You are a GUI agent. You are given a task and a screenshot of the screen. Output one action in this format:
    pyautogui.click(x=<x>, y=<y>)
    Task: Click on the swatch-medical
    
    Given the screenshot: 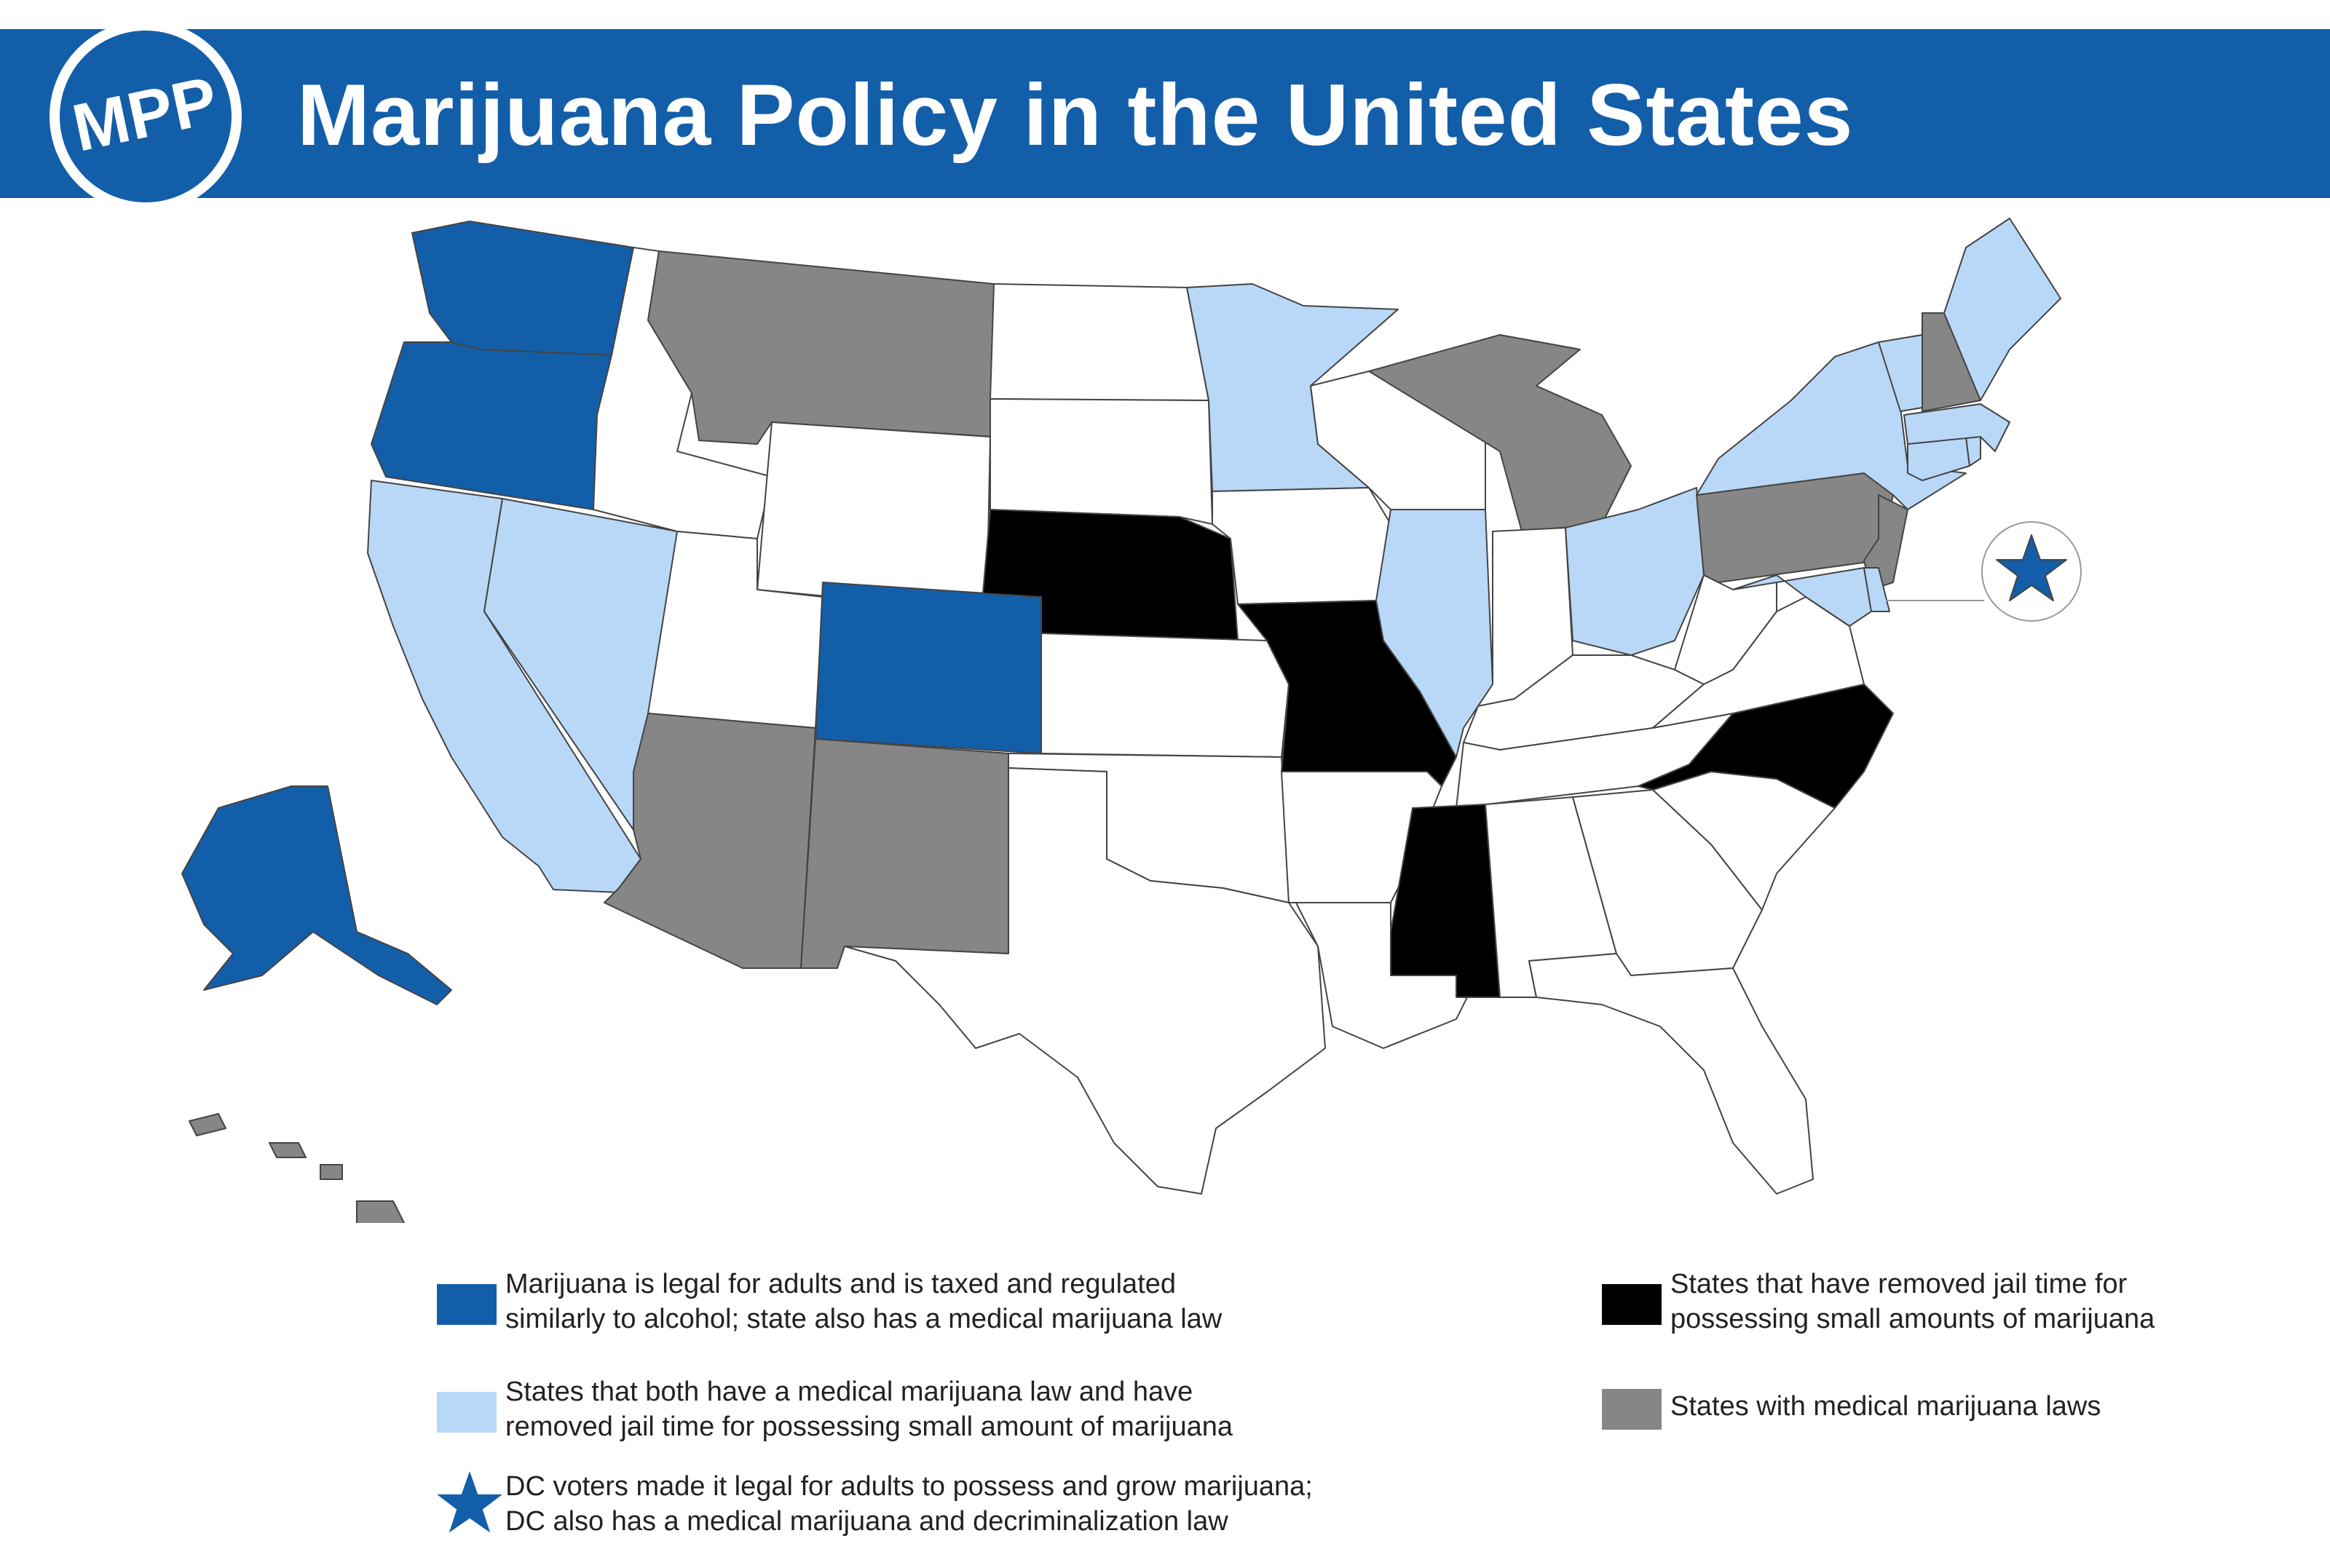 What is the action you would take?
    pyautogui.click(x=1632, y=1409)
    